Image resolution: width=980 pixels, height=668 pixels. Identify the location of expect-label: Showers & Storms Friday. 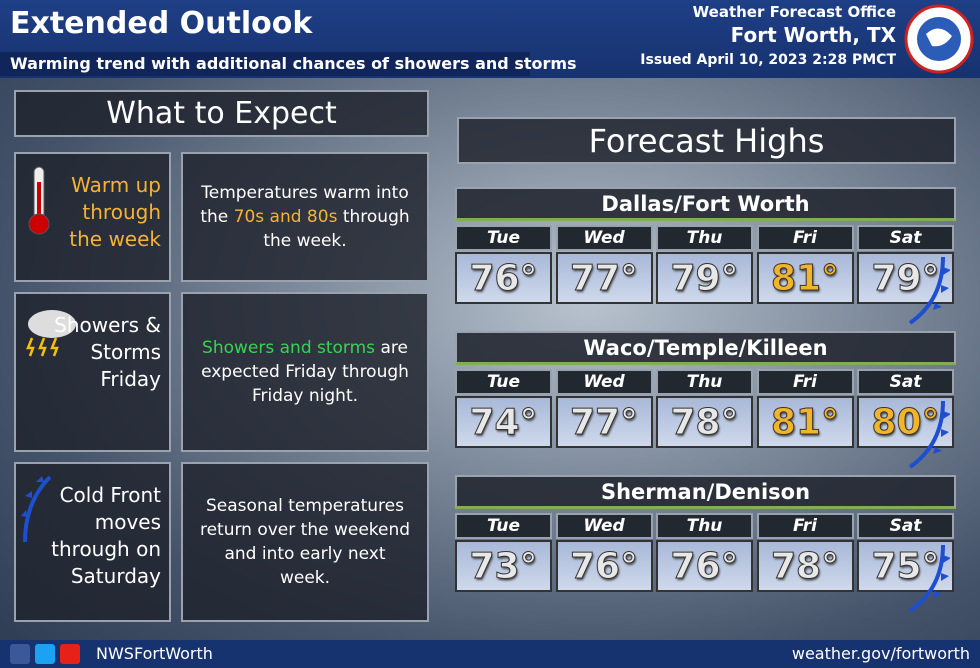
(107, 352).